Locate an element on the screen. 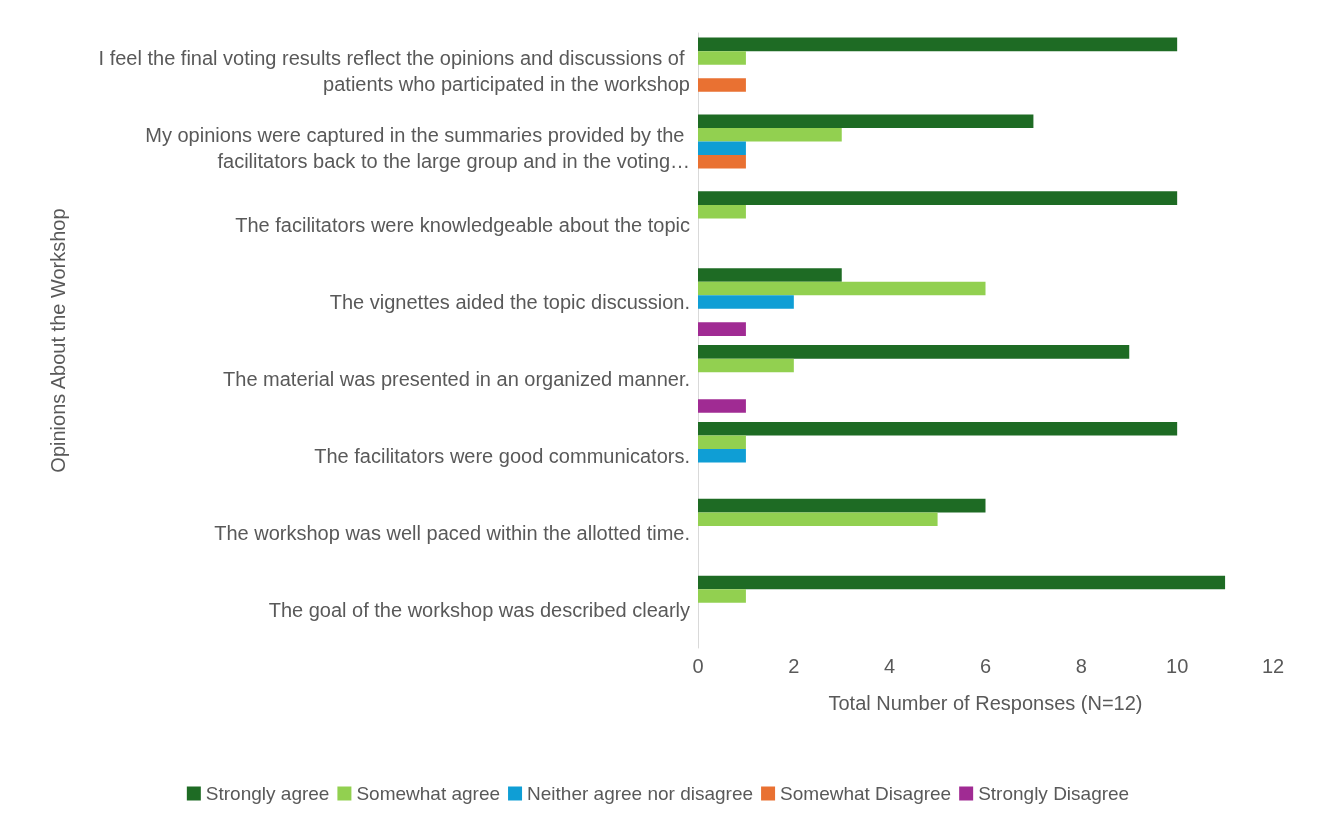  x-axis-title: Total Number of Responses (N=12) is located at coordinates (985, 703).